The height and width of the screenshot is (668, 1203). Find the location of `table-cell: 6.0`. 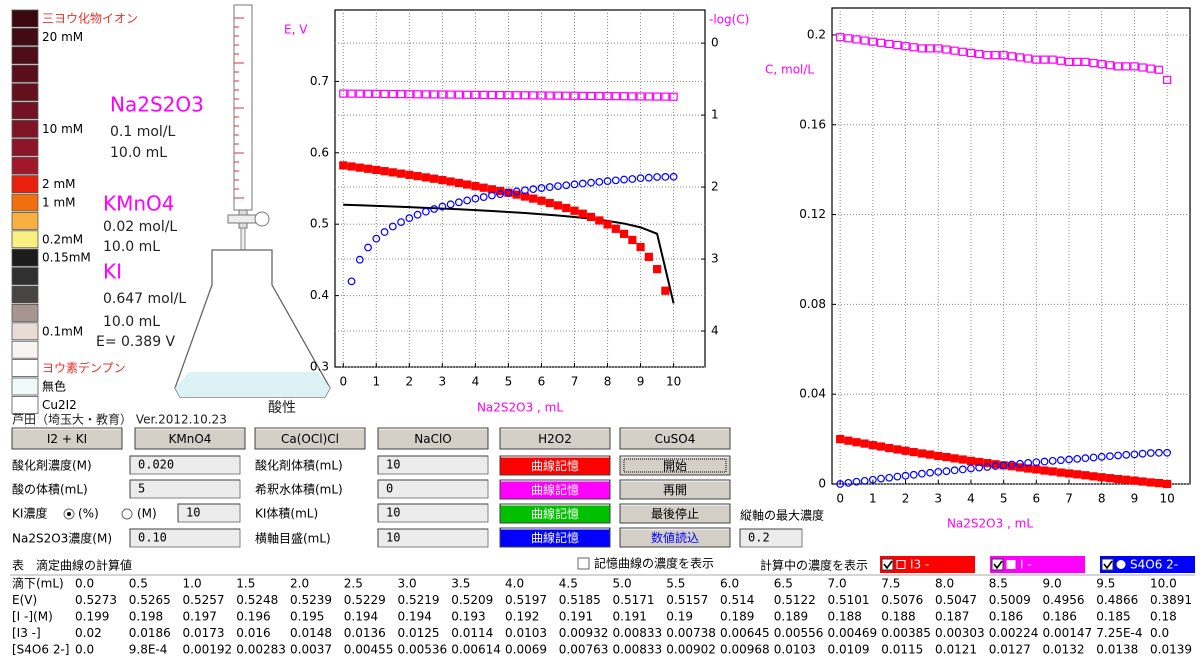

table-cell: 6.0 is located at coordinates (729, 584).